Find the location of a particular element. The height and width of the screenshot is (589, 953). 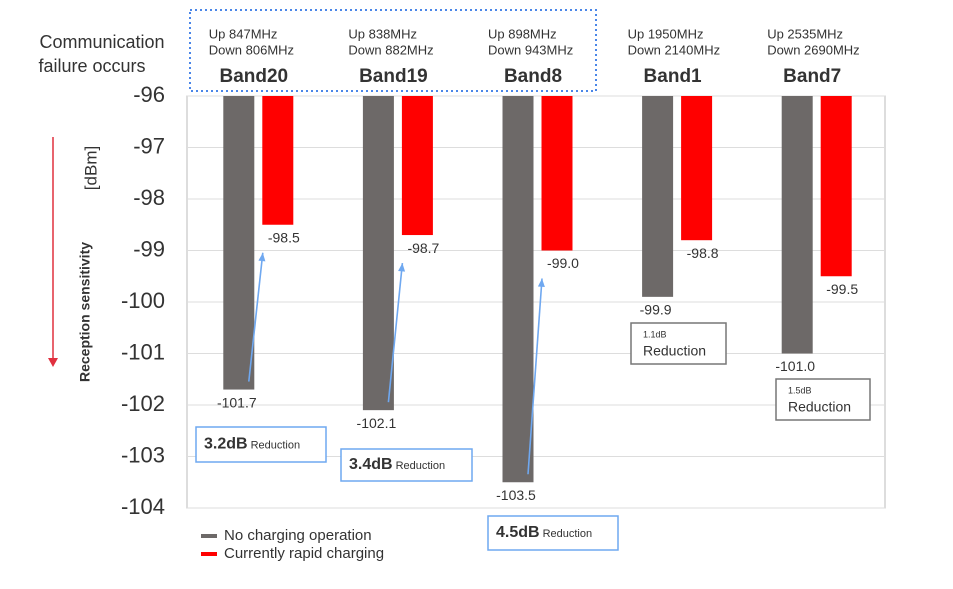

y-axis-label: Reception sensitivity is located at coordinates (85, 312).